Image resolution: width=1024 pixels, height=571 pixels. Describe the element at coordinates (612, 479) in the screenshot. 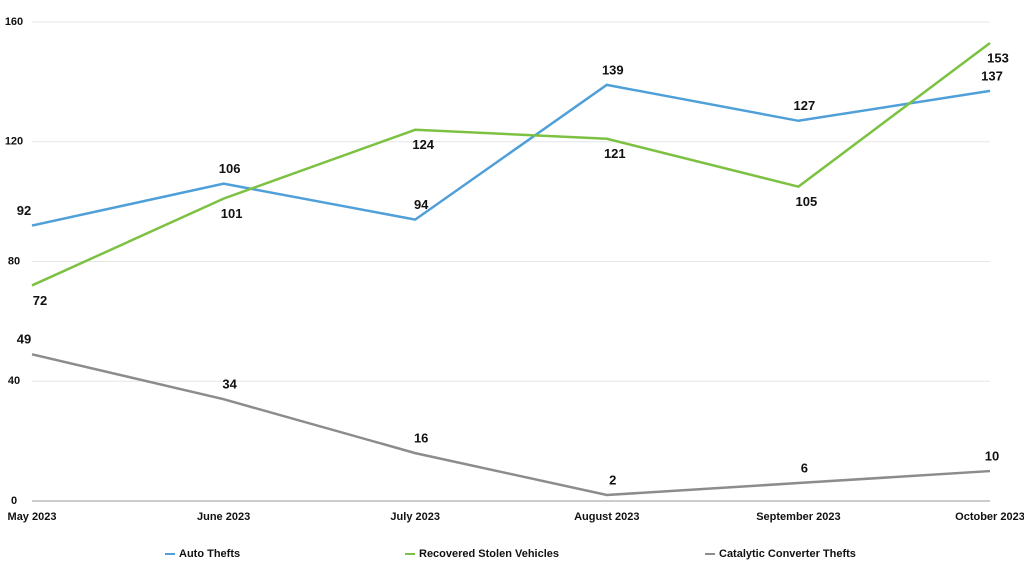

I see `data-label: 2` at that location.